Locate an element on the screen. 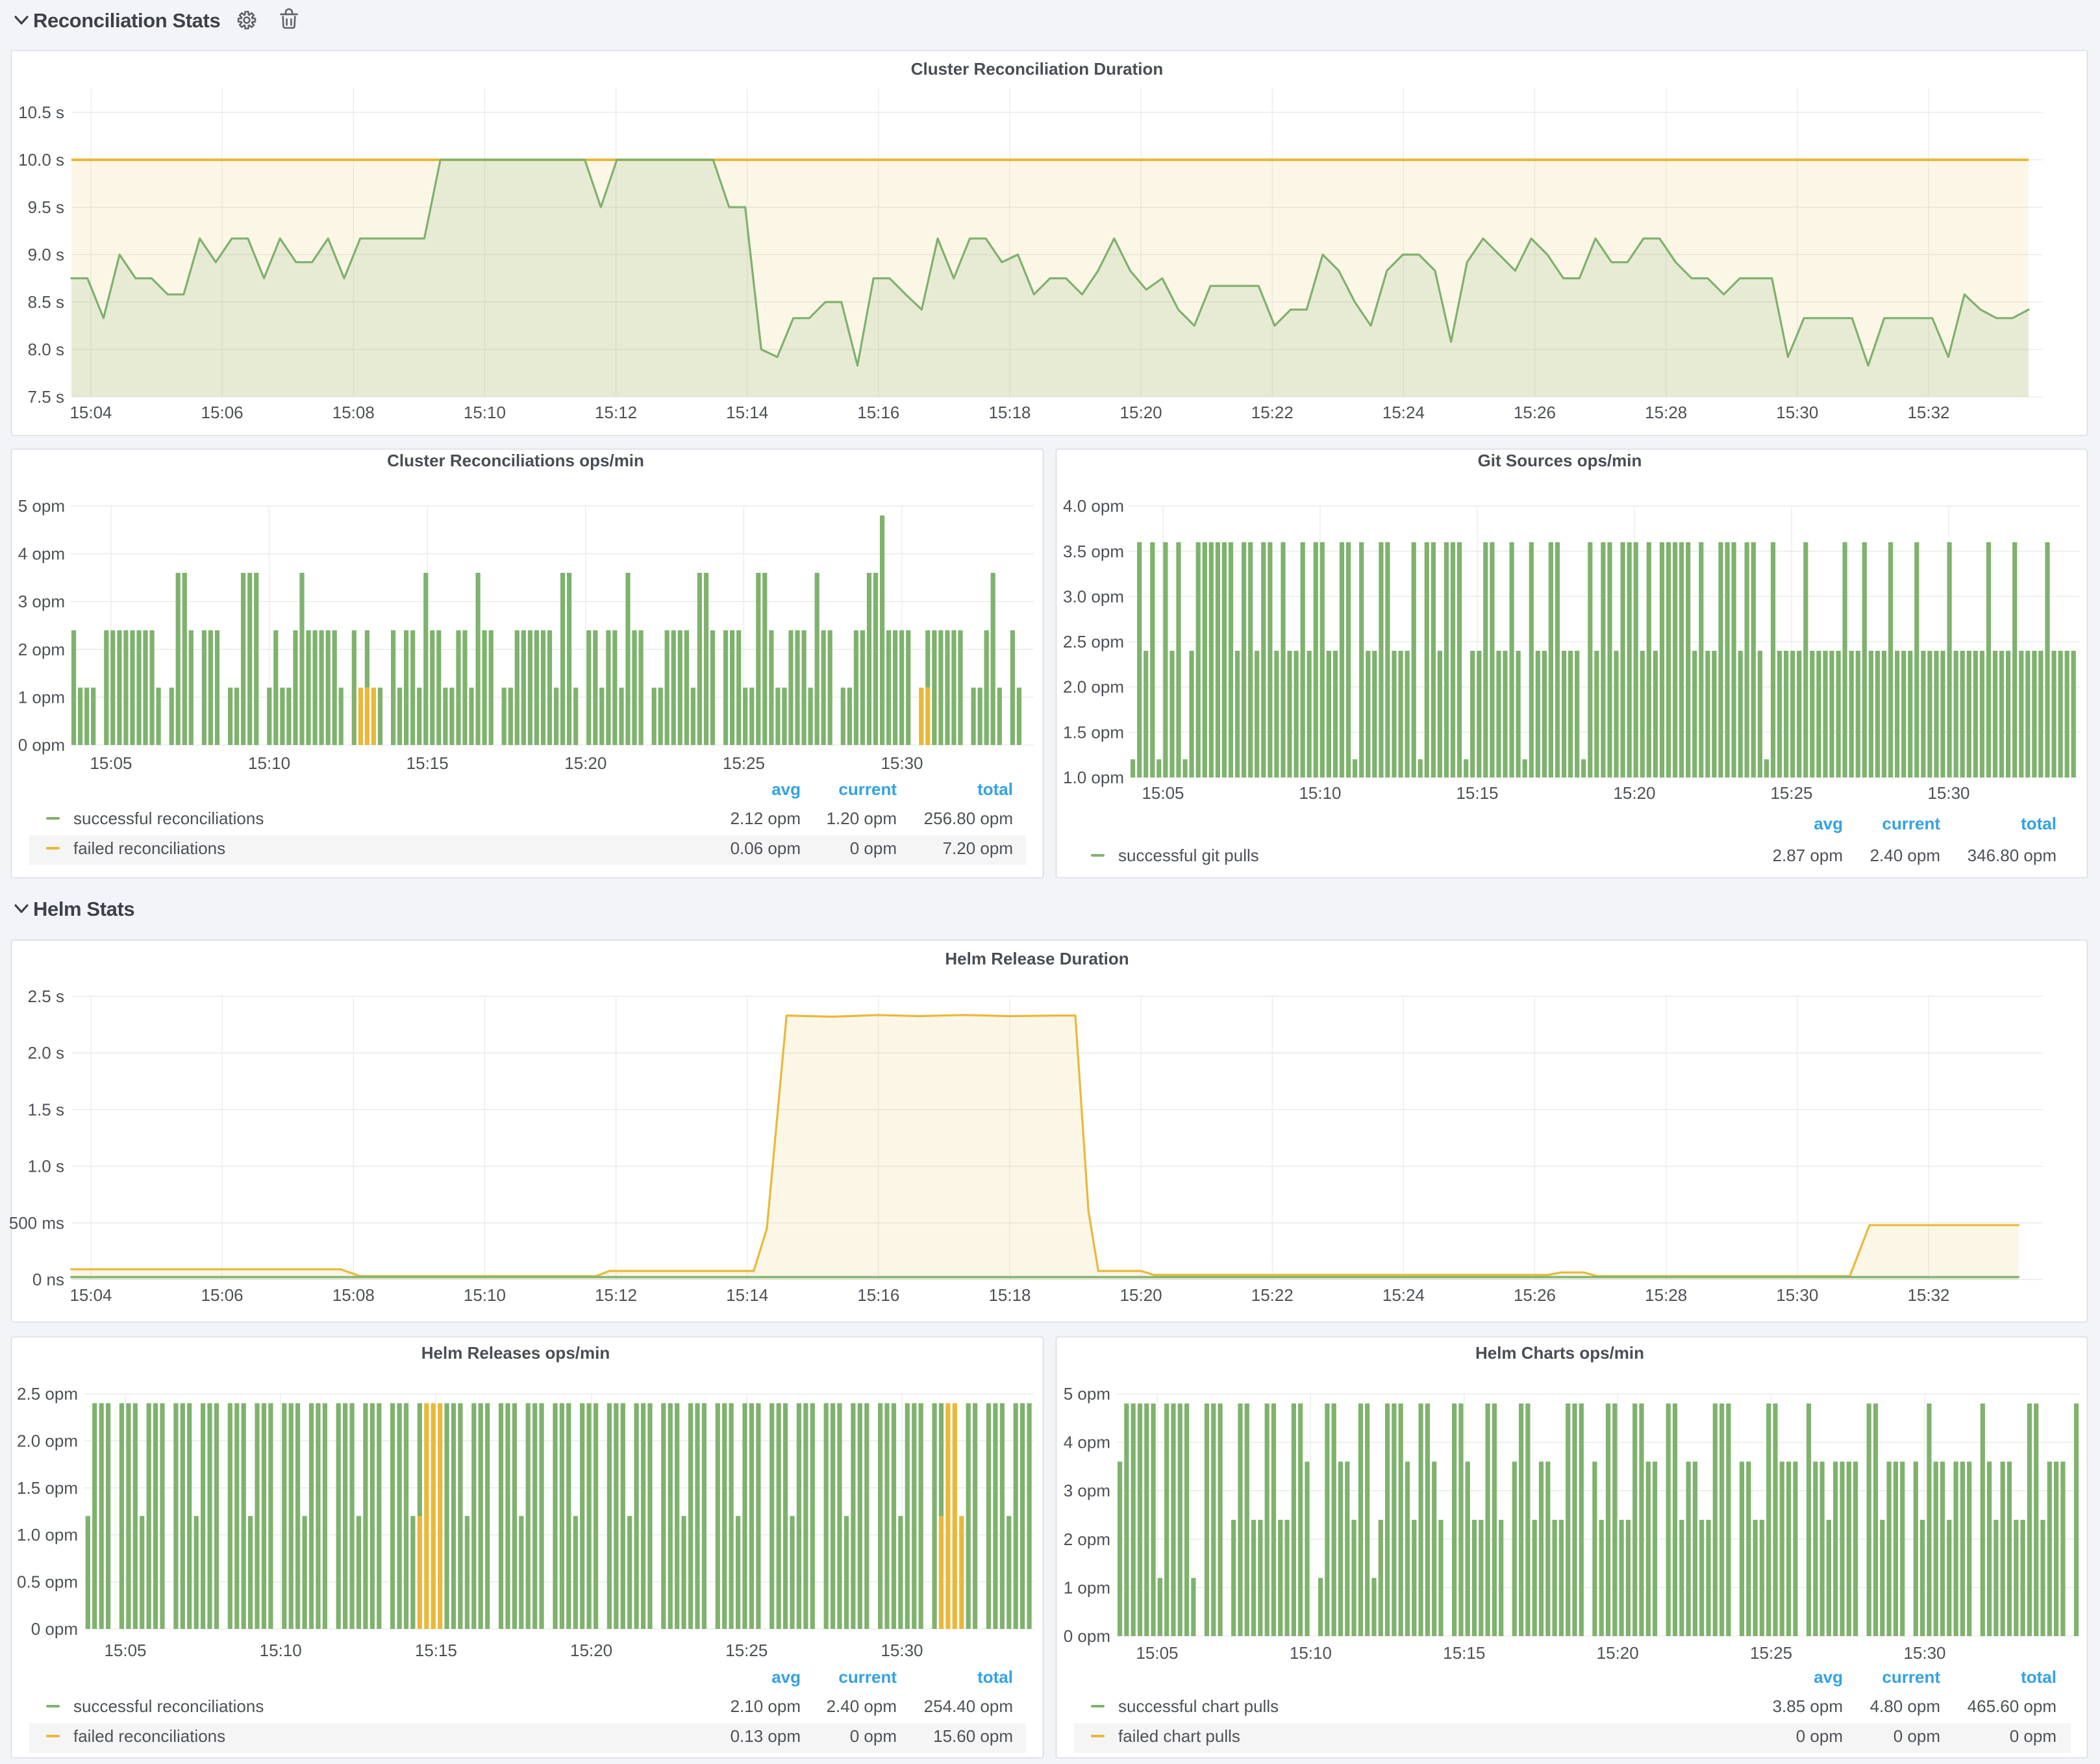 Image resolution: width=2100 pixels, height=1764 pixels. svg-text: 10.5 s is located at coordinates (41, 113).